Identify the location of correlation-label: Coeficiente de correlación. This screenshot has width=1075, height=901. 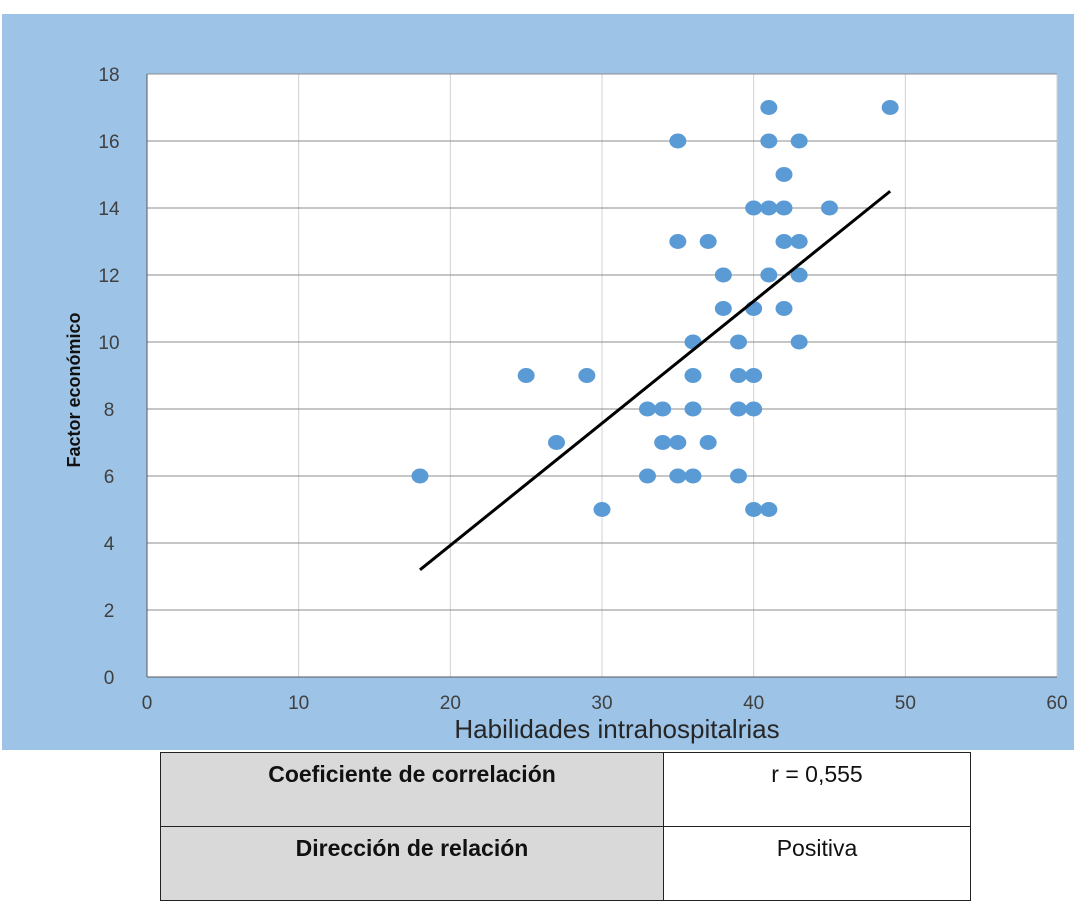
(412, 789).